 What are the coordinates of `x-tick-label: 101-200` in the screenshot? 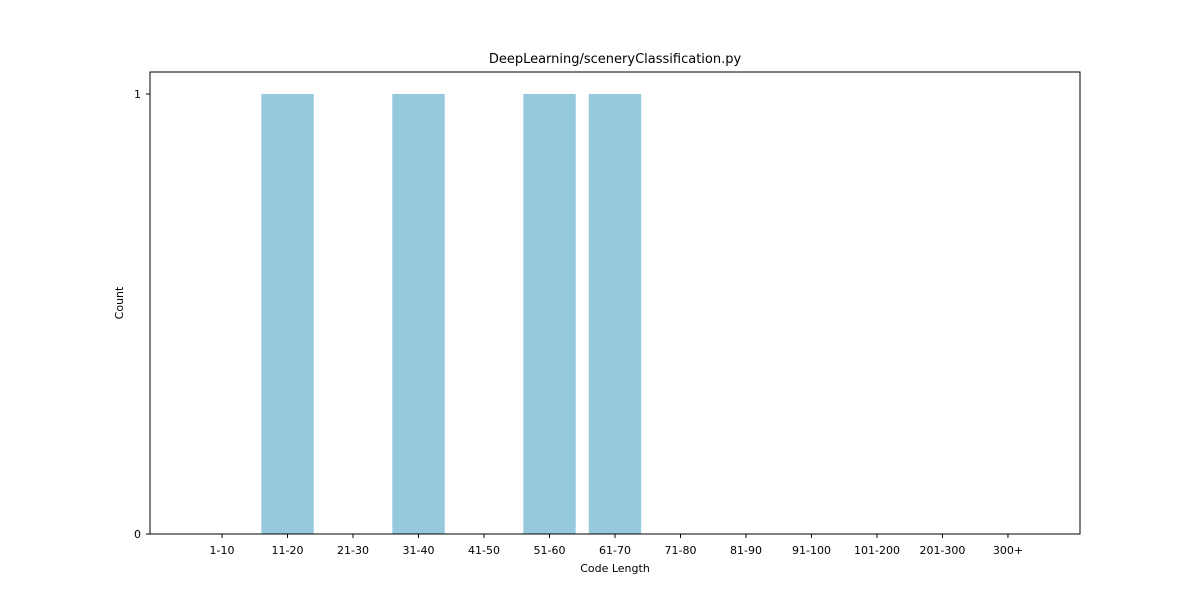 It's located at (877, 550).